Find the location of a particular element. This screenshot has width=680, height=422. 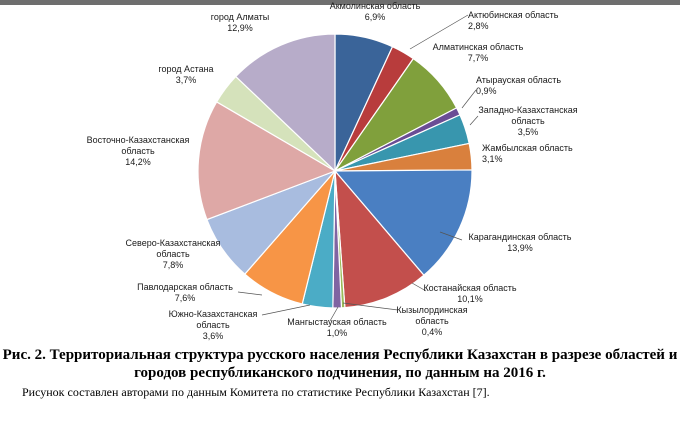

slice-label: Актюбинская область 2,8% is located at coordinates (513, 20).